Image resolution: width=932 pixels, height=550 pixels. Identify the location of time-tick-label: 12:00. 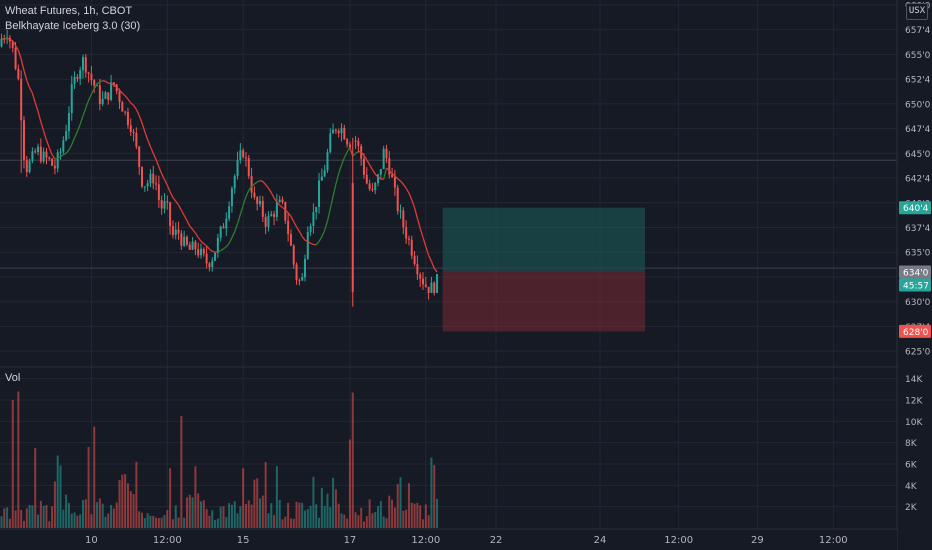
(833, 540).